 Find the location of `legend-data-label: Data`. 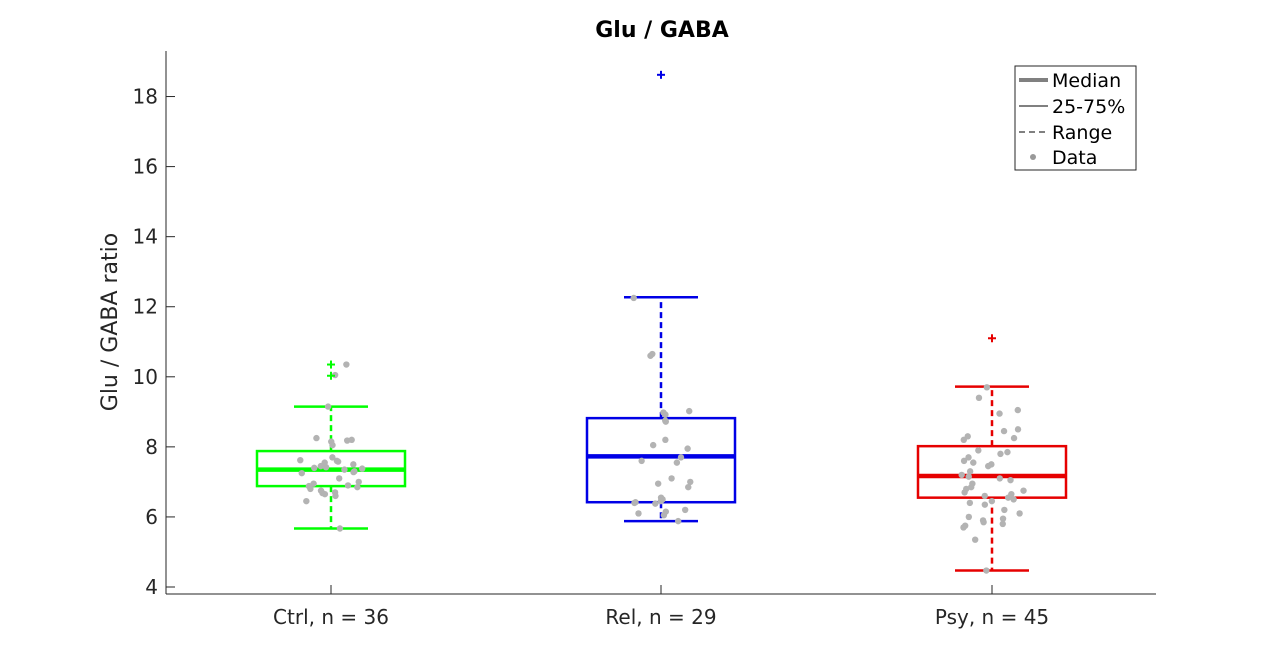

legend-data-label: Data is located at coordinates (1074, 158).